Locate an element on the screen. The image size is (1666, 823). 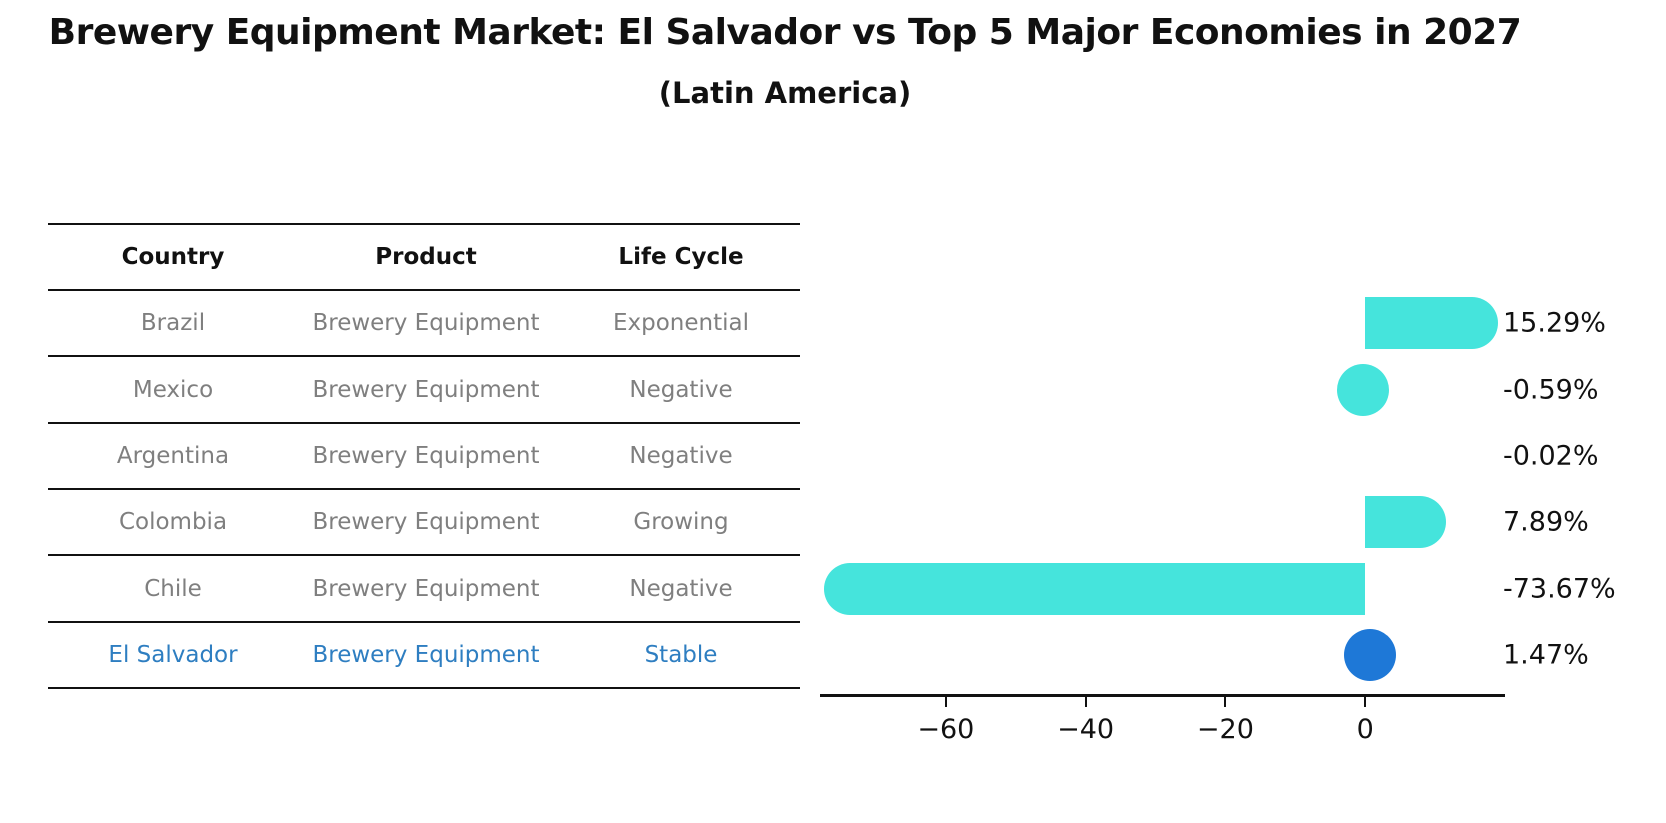
column-header-life-cycle: Life Cycle is located at coordinates (681, 257).